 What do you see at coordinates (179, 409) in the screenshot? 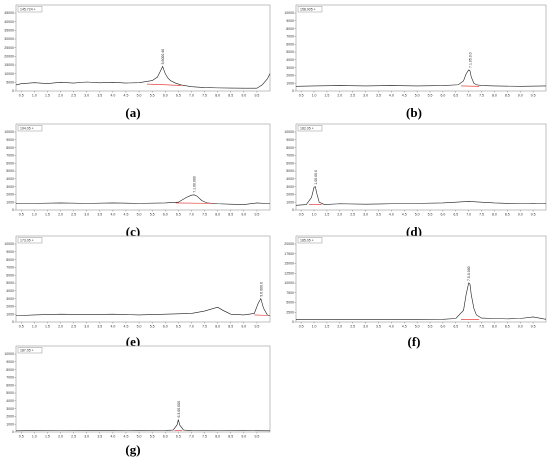
I see `peak-label: 6.3.00.000` at bounding box center [179, 409].